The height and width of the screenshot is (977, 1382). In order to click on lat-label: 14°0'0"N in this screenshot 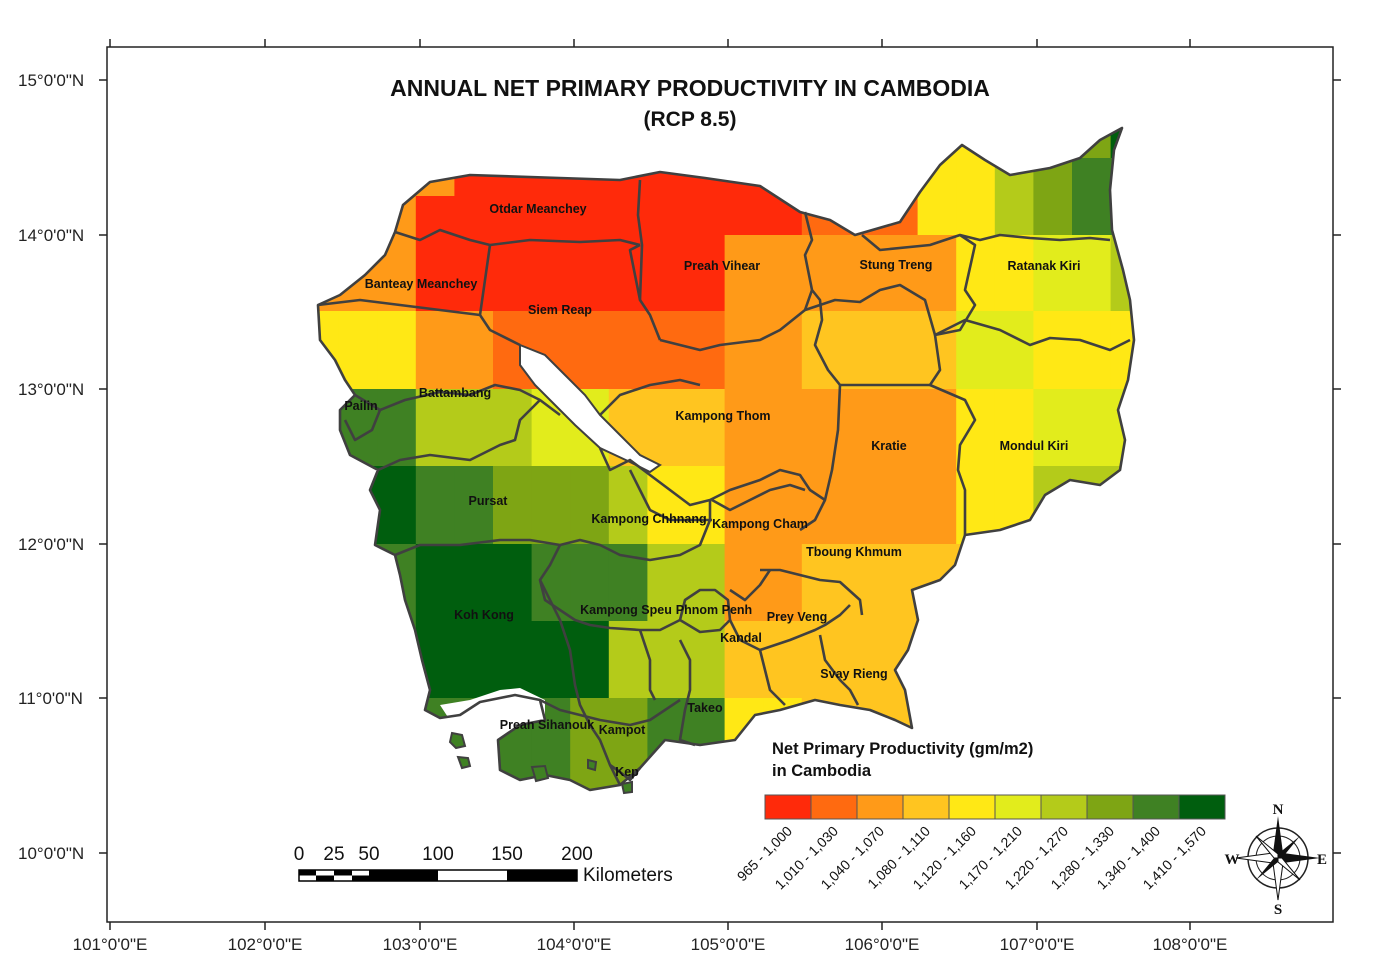, I will do `click(51, 235)`.